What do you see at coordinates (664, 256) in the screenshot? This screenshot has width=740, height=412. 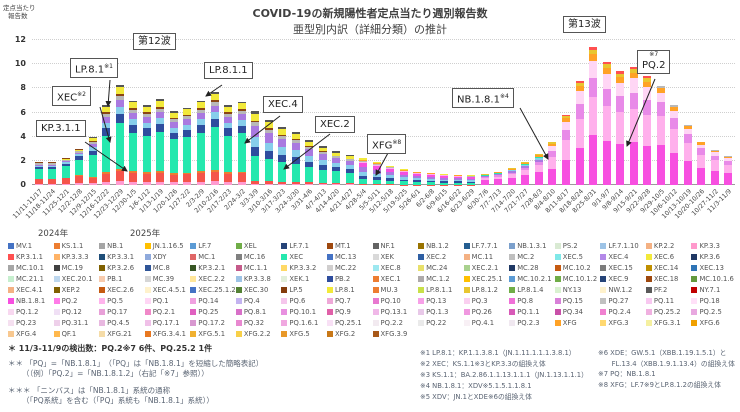 I see `legend-label: XEC.6` at bounding box center [664, 256].